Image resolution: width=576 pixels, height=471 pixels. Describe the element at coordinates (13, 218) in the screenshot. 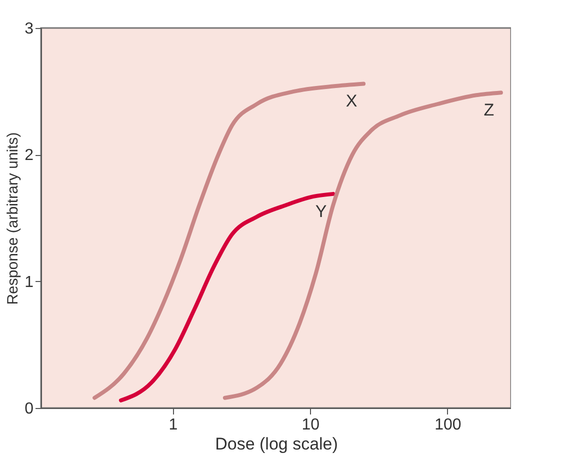

I see `y-axis-title: Response (arbitrary units)` at that location.